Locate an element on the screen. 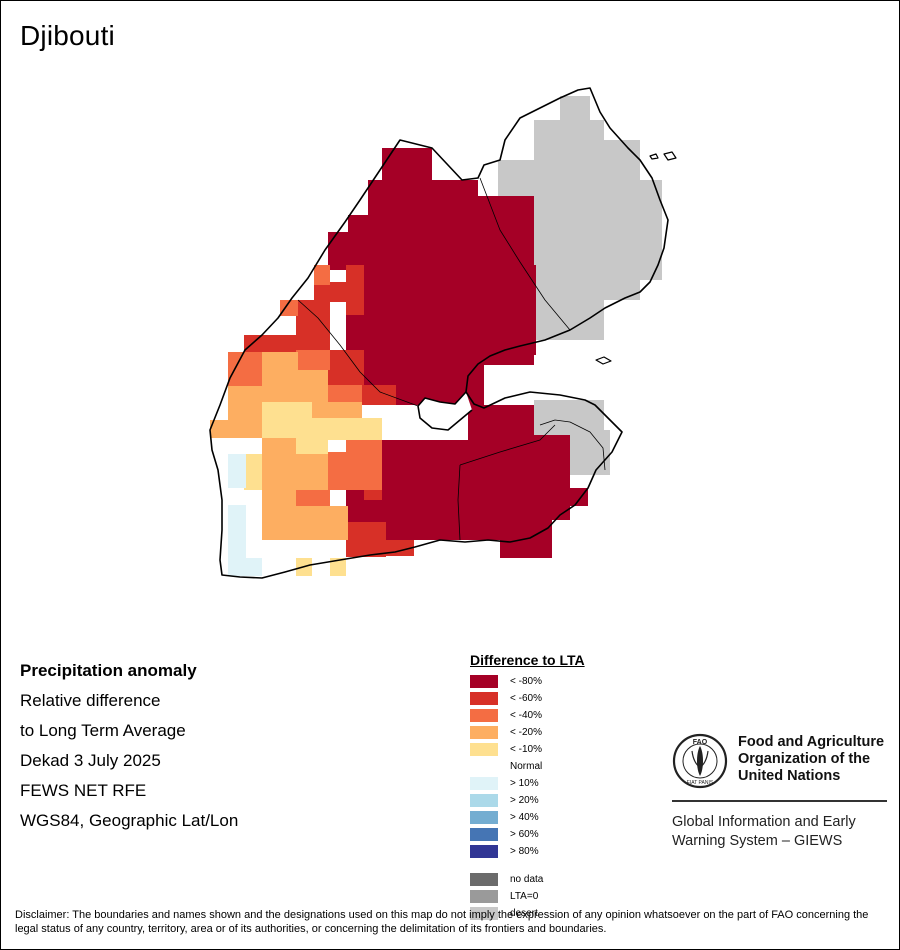  map-title: Djibouti is located at coordinates (67, 35).